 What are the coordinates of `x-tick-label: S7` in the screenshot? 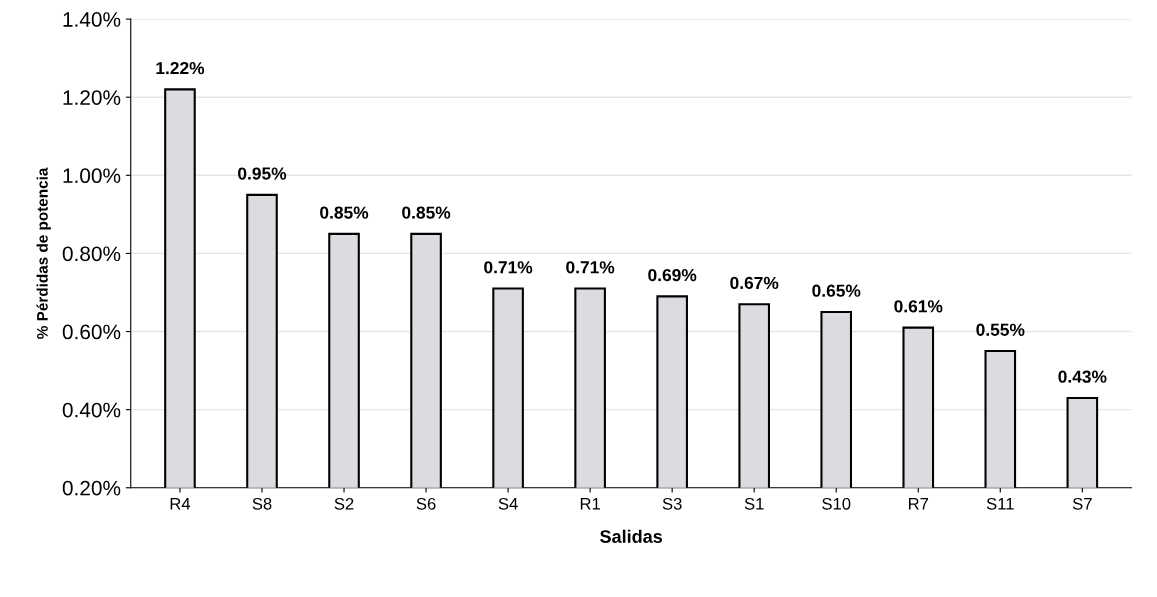 It's located at (1082, 503).